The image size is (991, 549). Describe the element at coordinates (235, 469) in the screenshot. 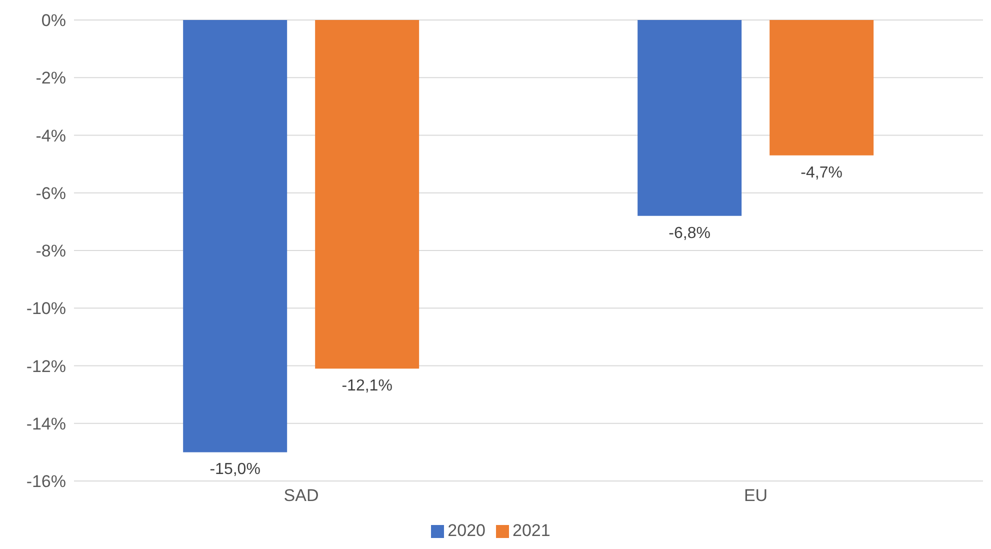

I see `data-label: -15,0%` at that location.